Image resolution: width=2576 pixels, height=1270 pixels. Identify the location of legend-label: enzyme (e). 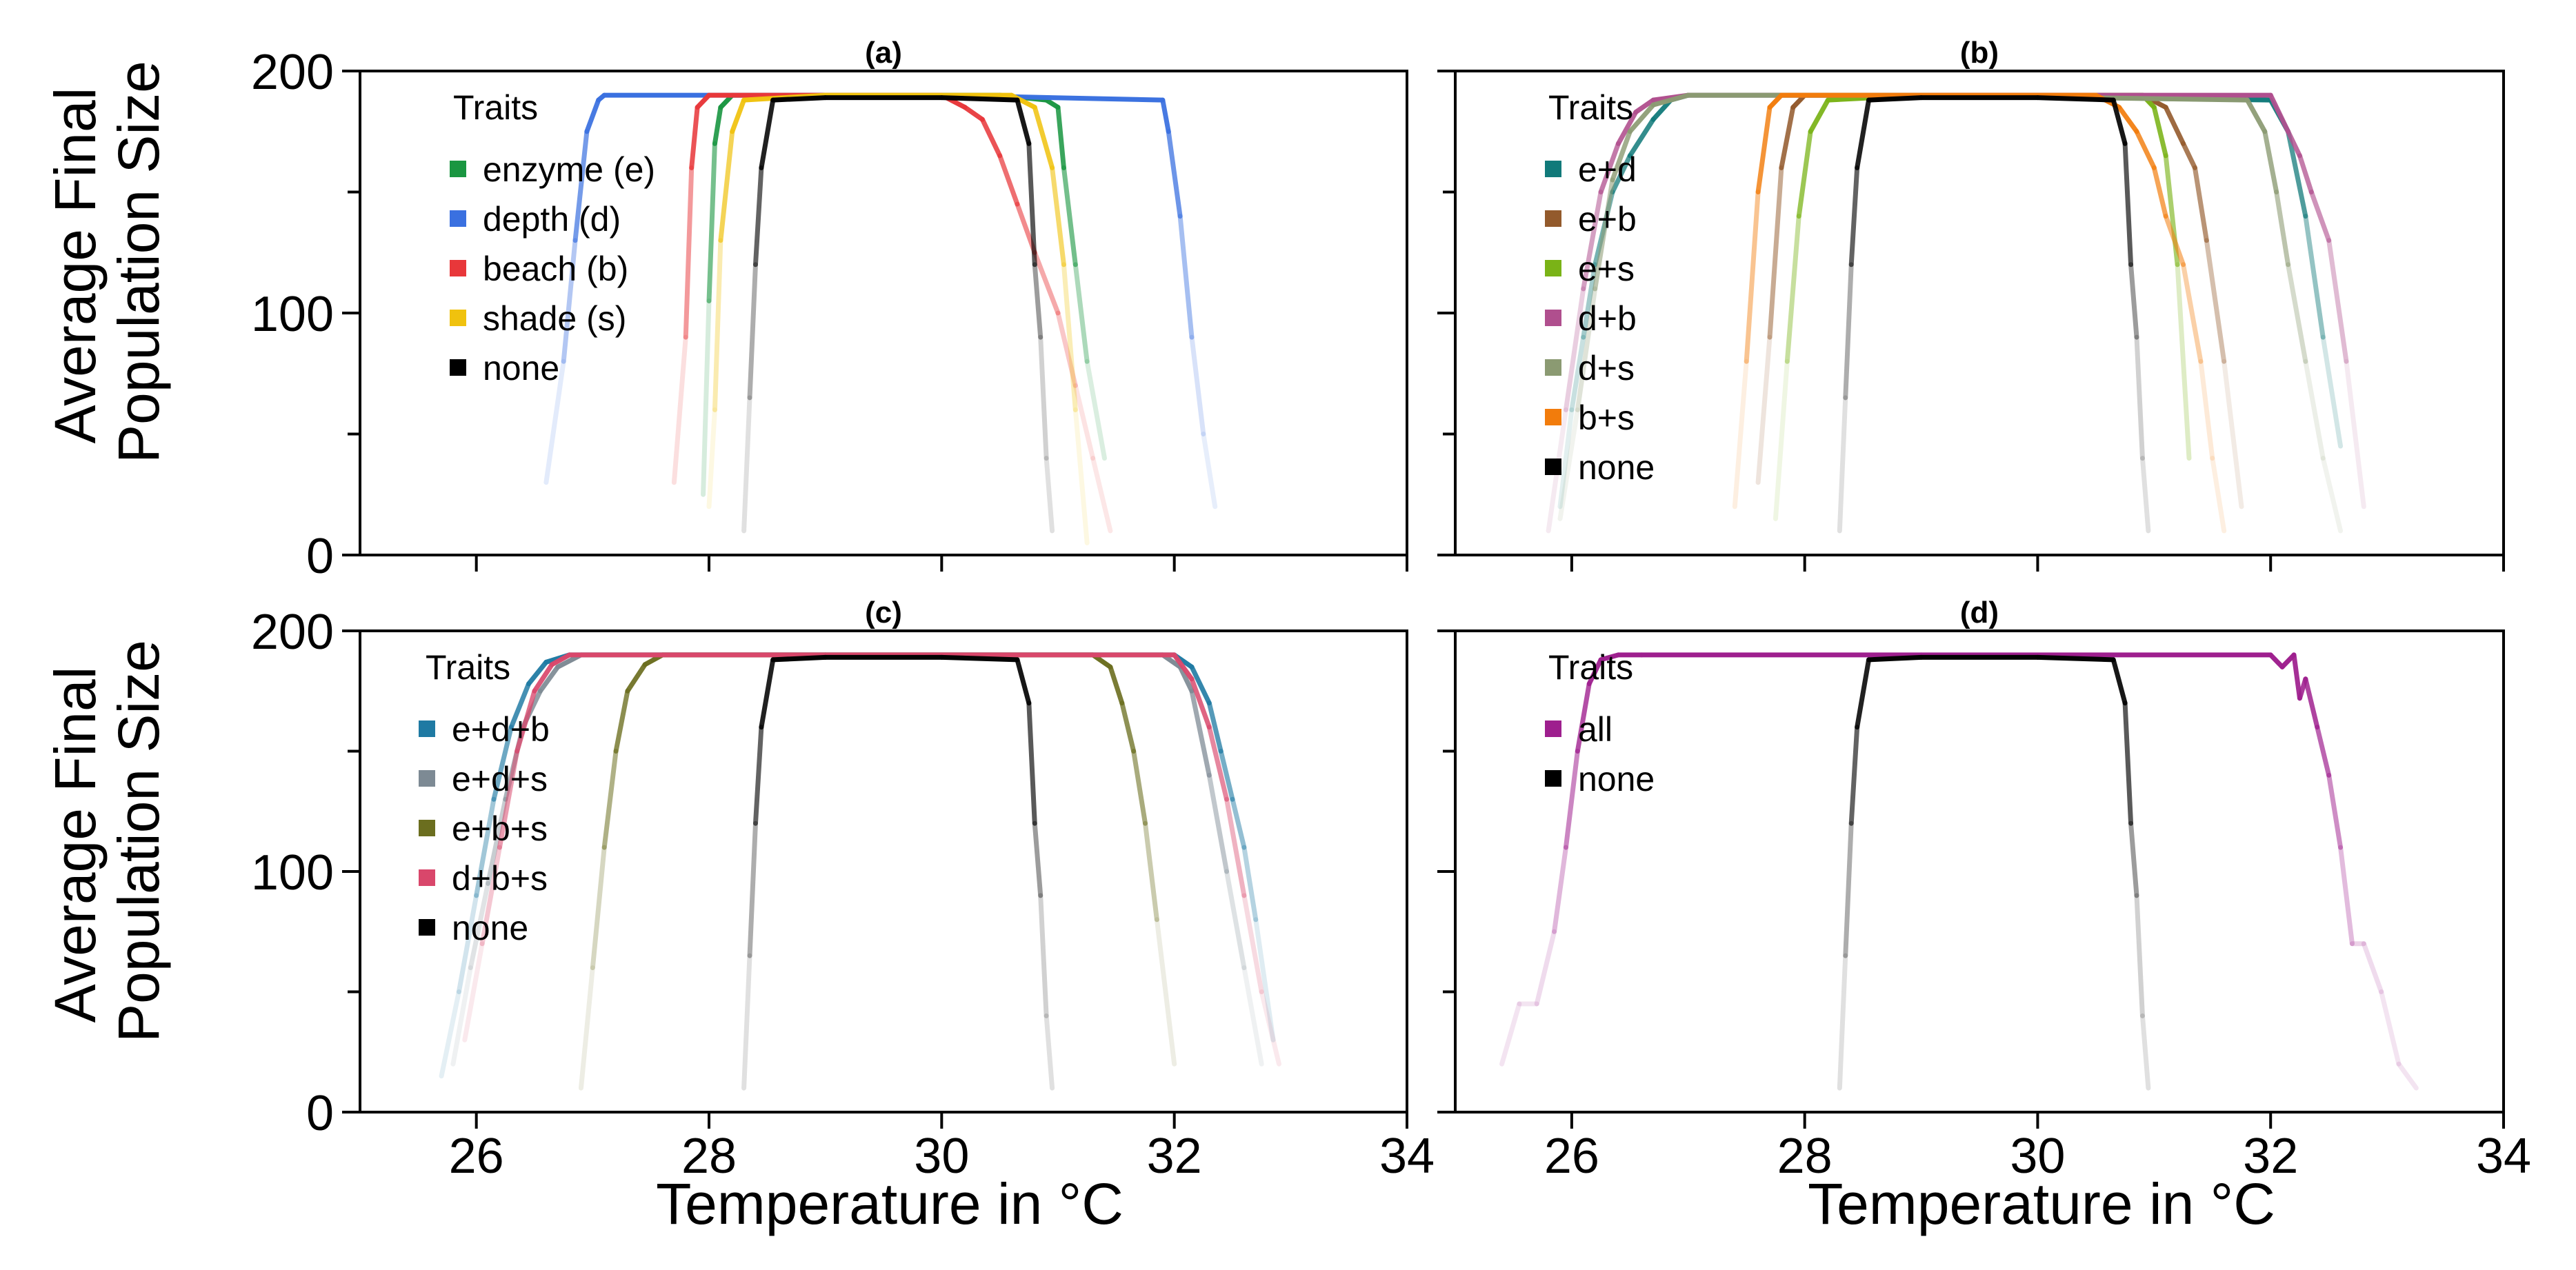
(569, 169).